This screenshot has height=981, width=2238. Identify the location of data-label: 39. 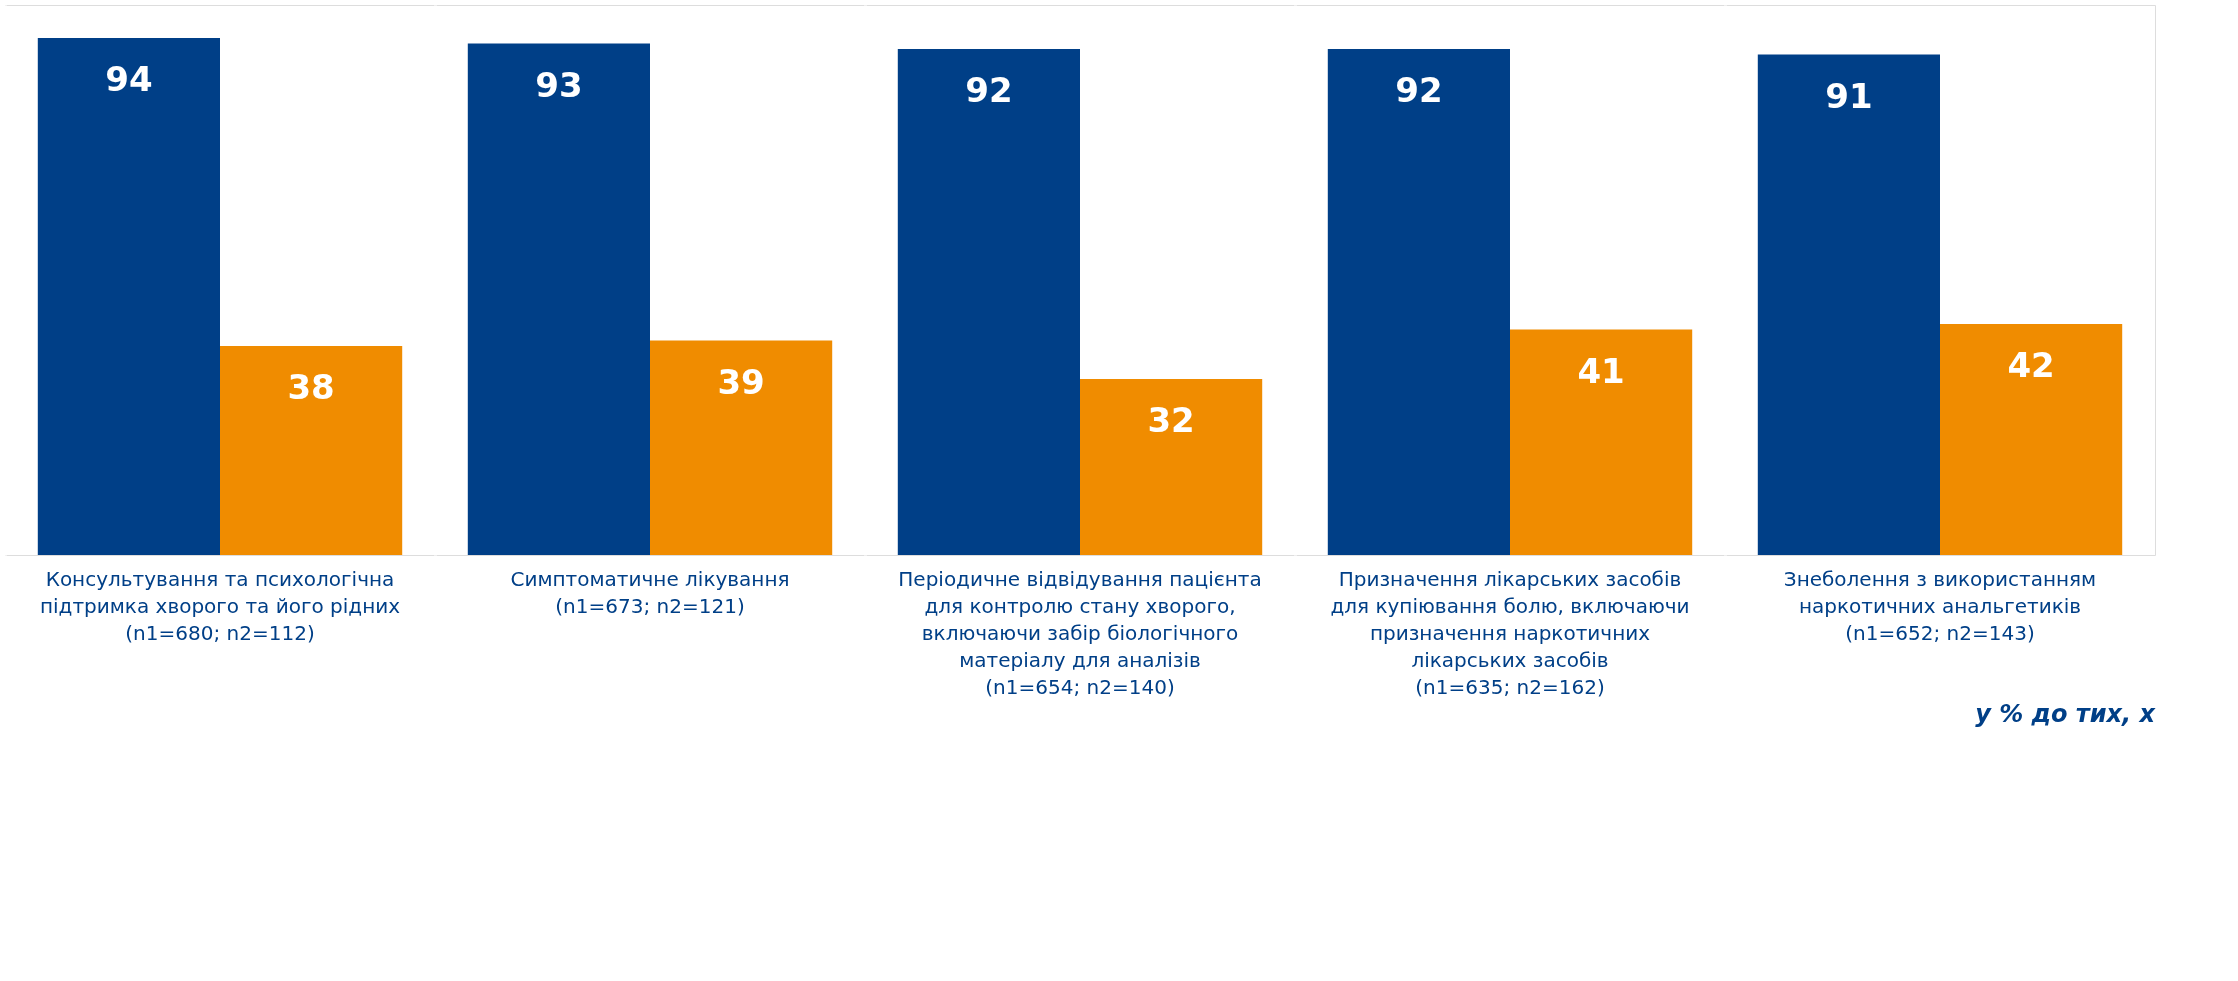
(741, 381).